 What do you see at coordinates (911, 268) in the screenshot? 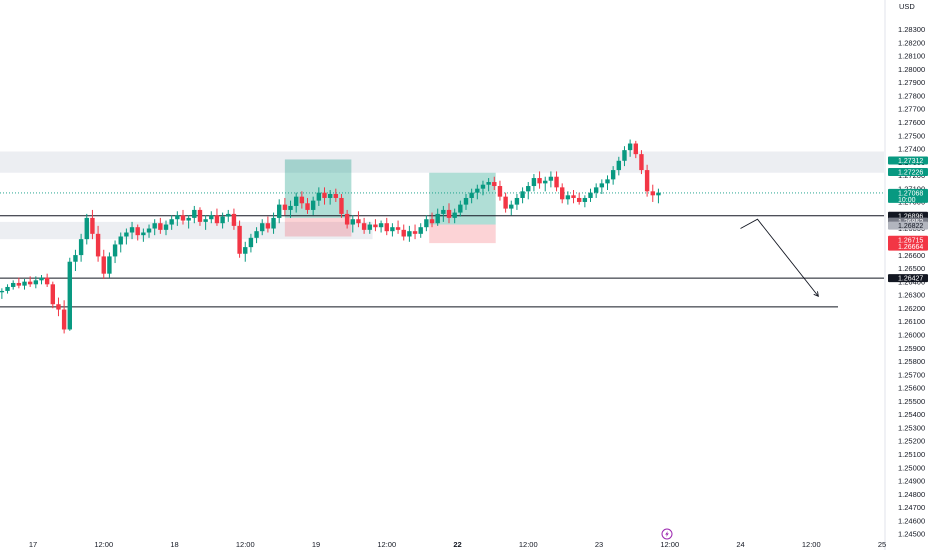
I see `price-tick-label: 1.26500` at bounding box center [911, 268].